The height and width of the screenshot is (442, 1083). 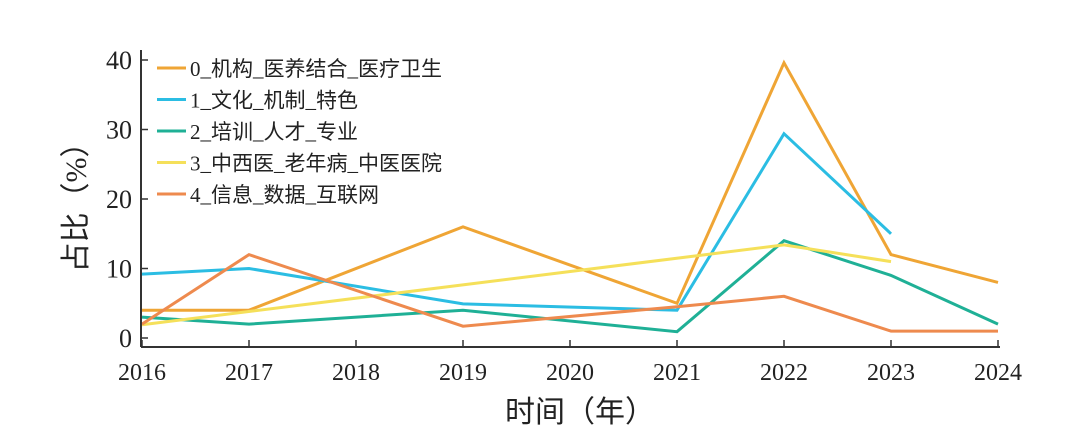 I want to click on y-tick-label: 0, so click(x=125, y=338).